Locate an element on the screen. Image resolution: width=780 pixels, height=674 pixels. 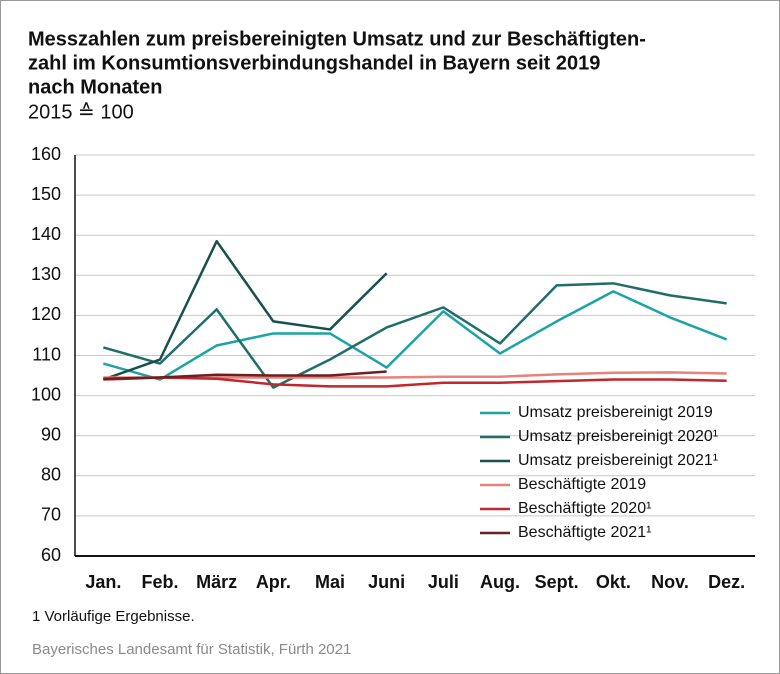
x-tick-label: Jan. is located at coordinates (103, 582).